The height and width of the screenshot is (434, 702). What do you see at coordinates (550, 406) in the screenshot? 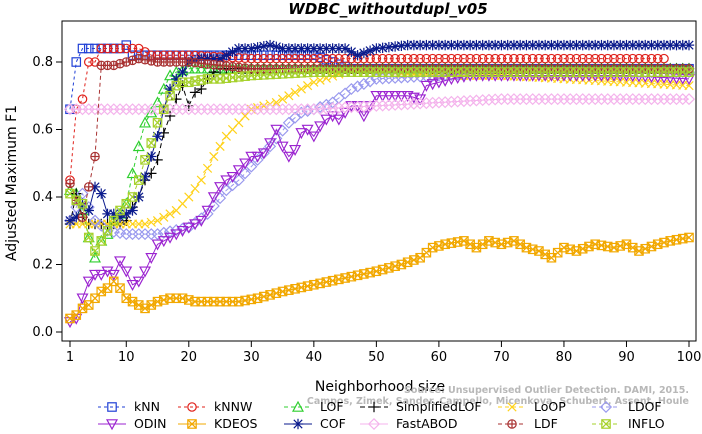
I see `legend-label: LoOP` at bounding box center [550, 406].